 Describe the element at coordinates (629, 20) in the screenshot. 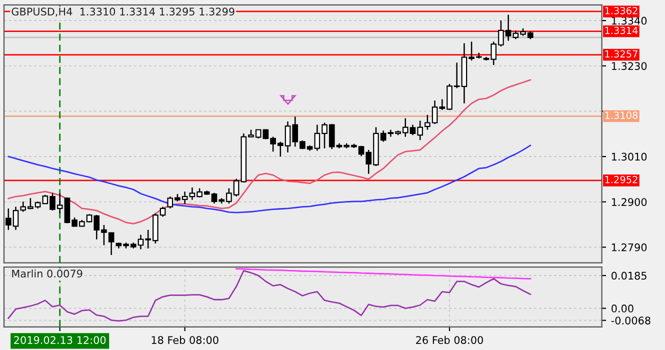

I see `y-tick-label: 1.3340` at that location.